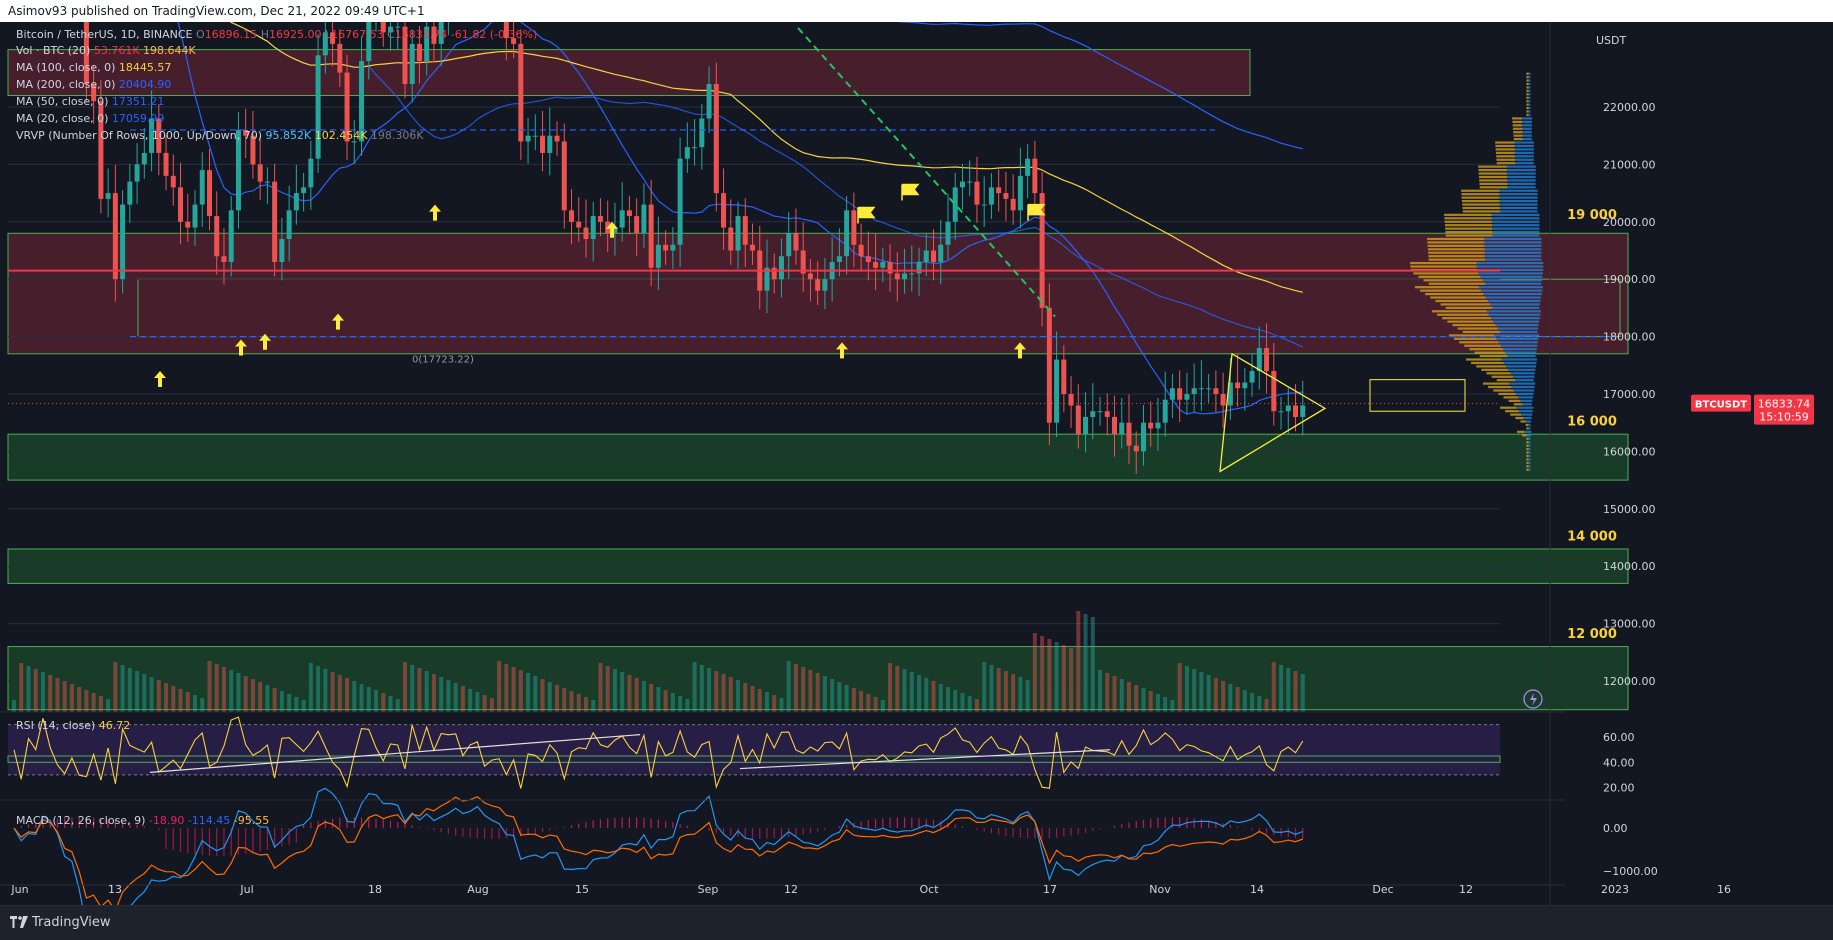 Image resolution: width=1833 pixels, height=940 pixels. What do you see at coordinates (19, 922) in the screenshot?
I see `tradingview-logo-icon` at bounding box center [19, 922].